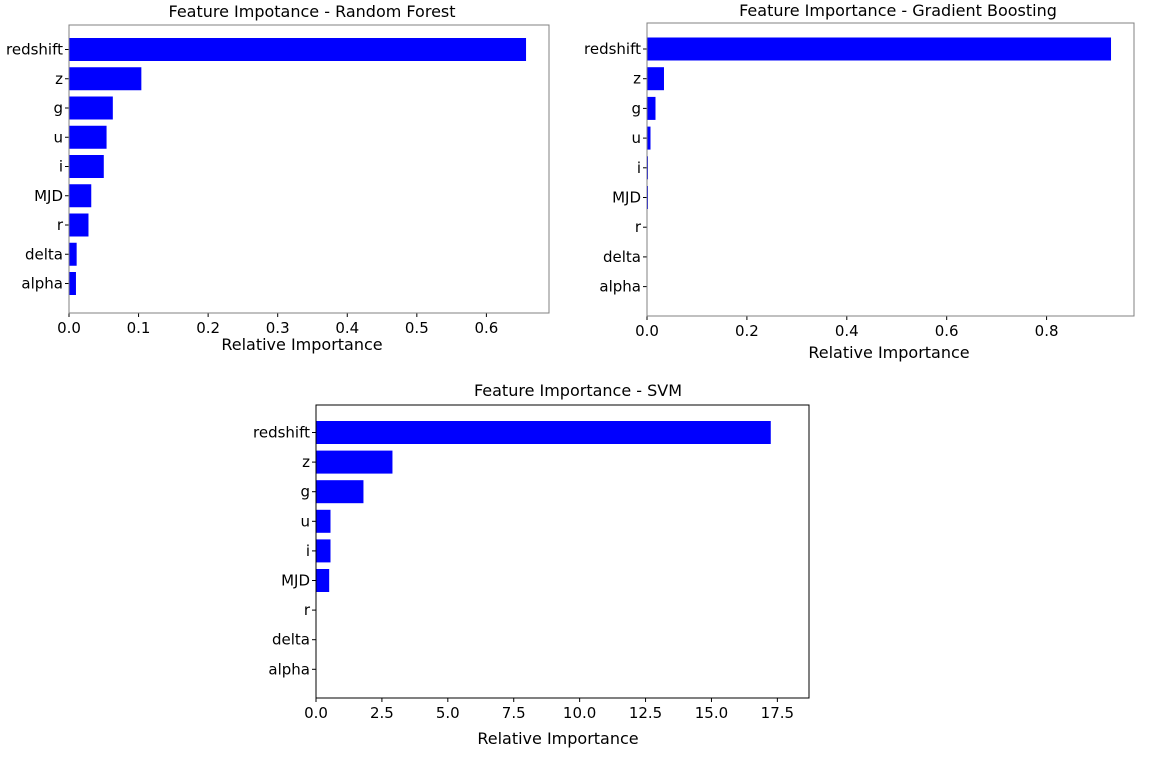 Image resolution: width=1152 pixels, height=764 pixels. I want to click on x-tick-label-gradient-boosting-2: 0.4, so click(847, 331).